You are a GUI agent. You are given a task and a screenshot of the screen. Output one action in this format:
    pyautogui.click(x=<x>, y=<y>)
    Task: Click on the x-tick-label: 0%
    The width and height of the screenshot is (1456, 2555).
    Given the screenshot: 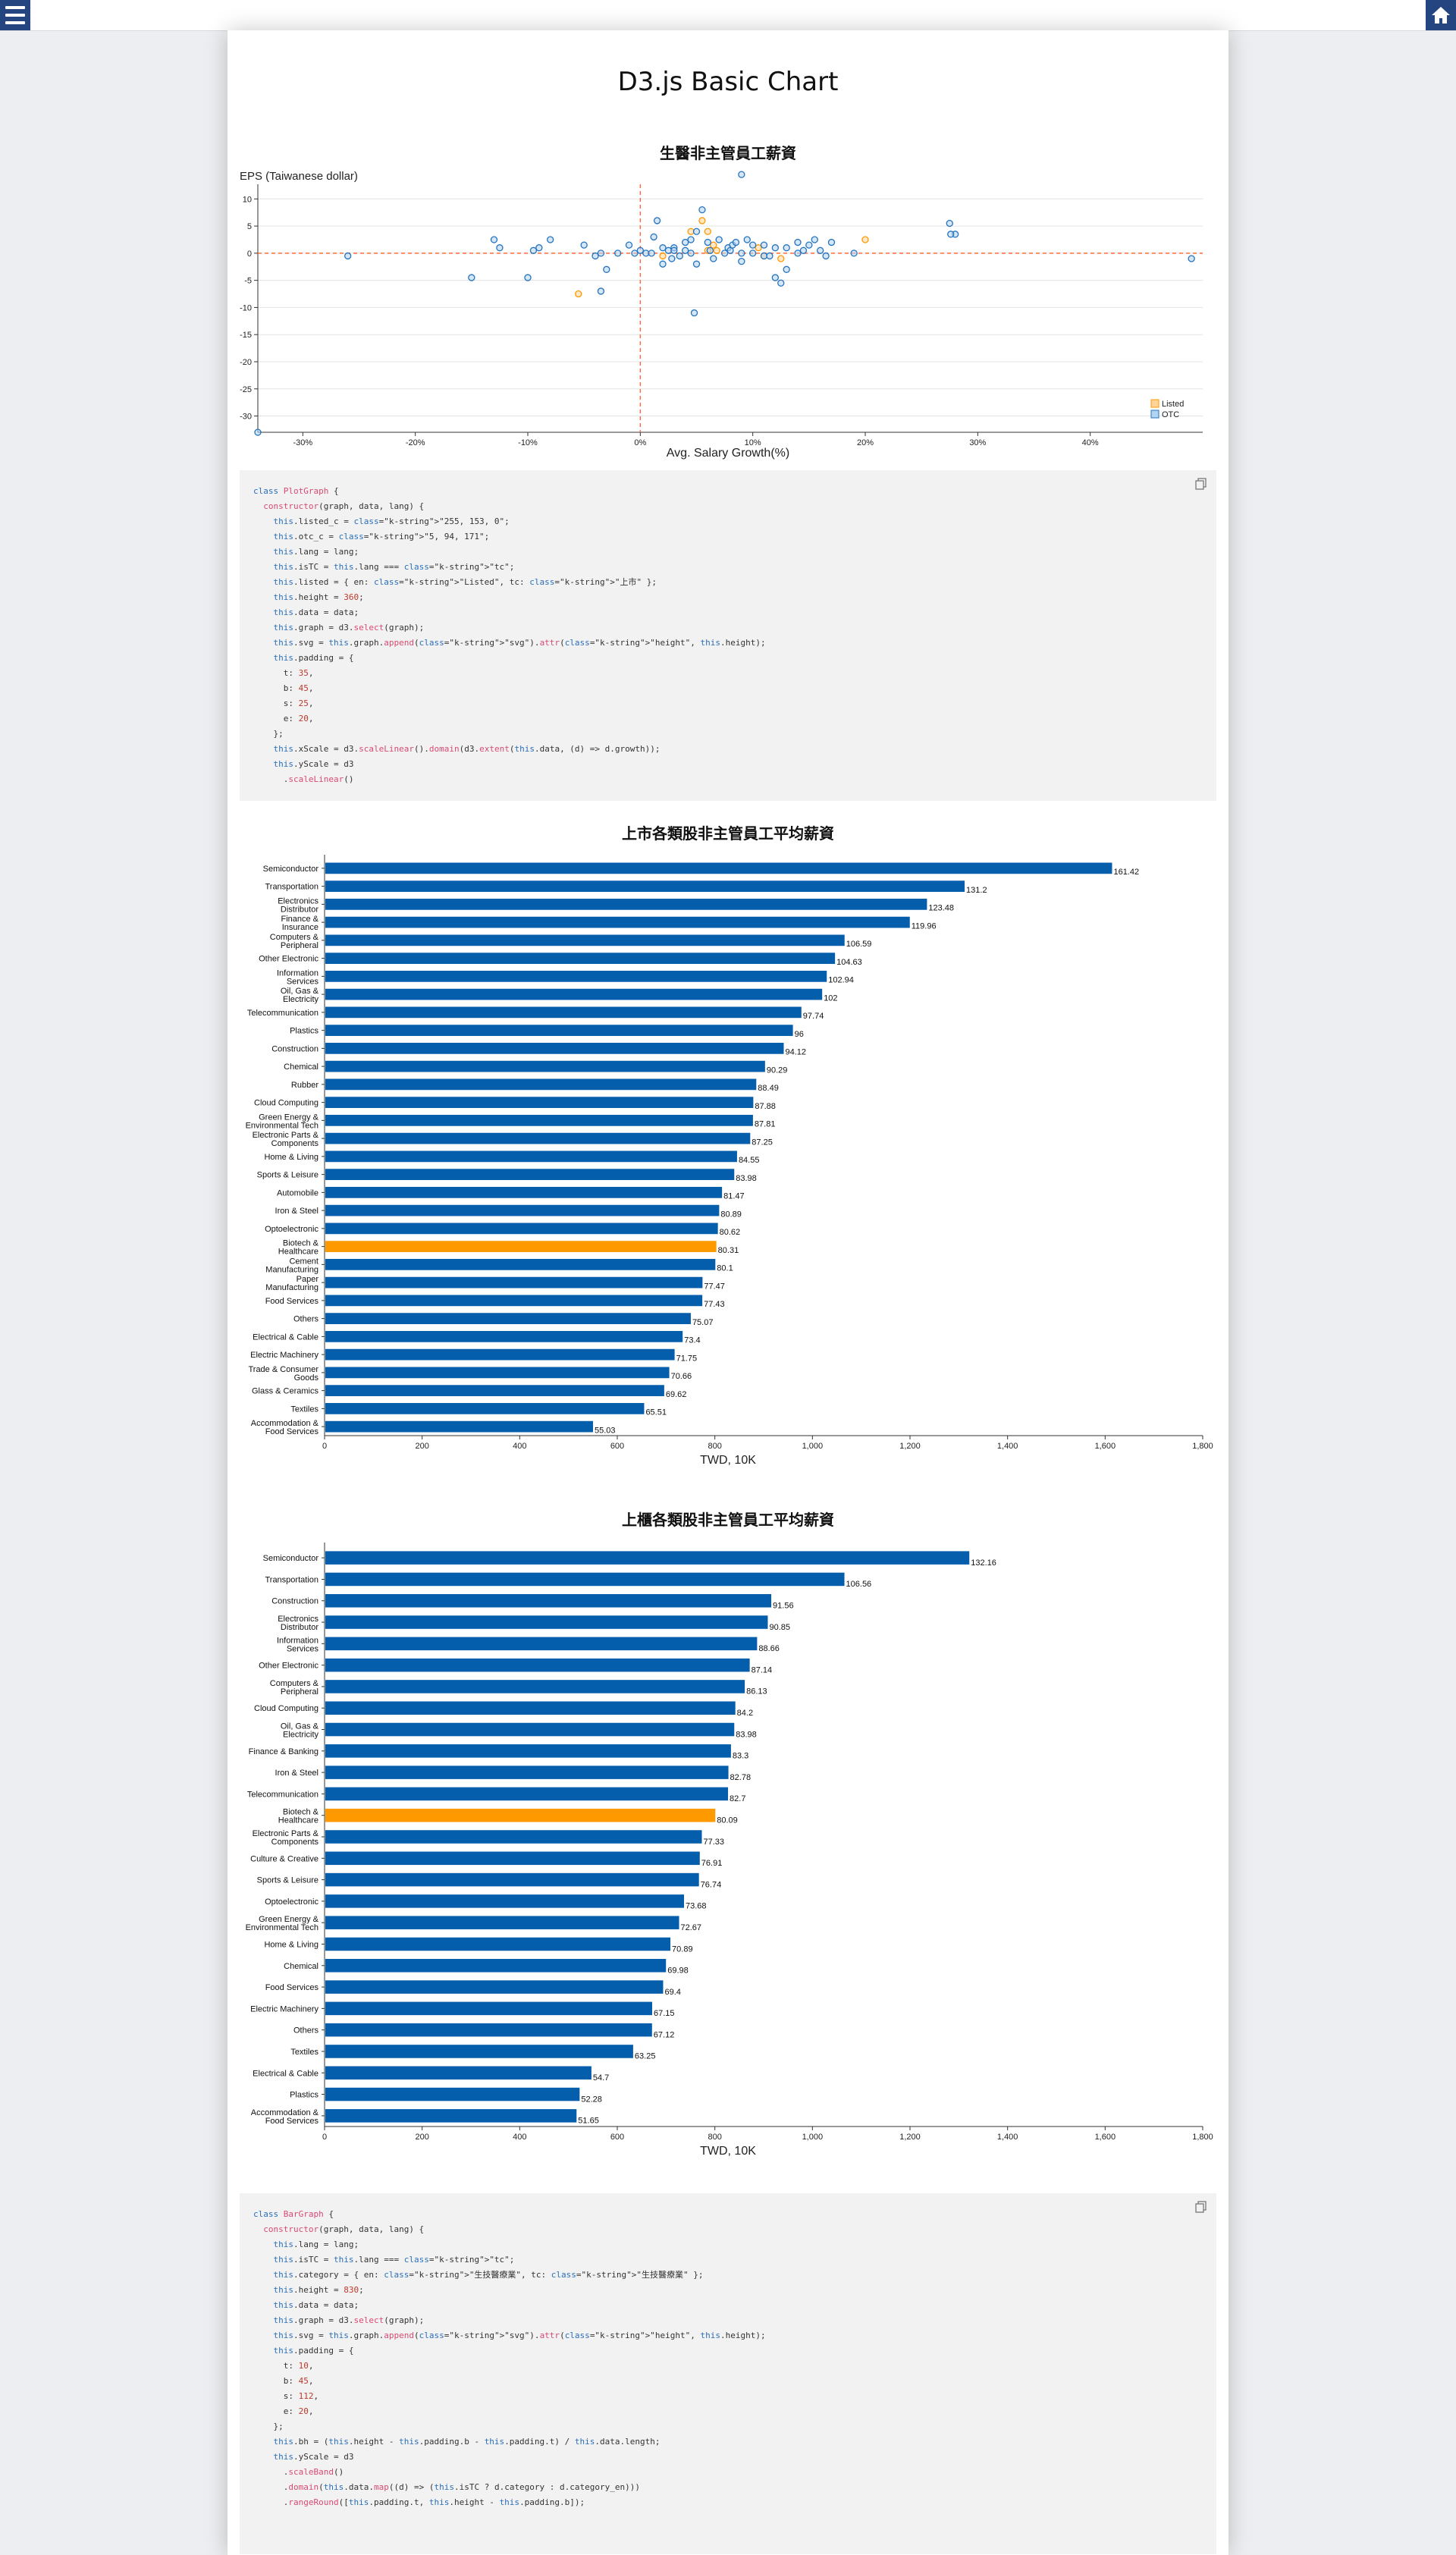 What is the action you would take?
    pyautogui.click(x=640, y=443)
    